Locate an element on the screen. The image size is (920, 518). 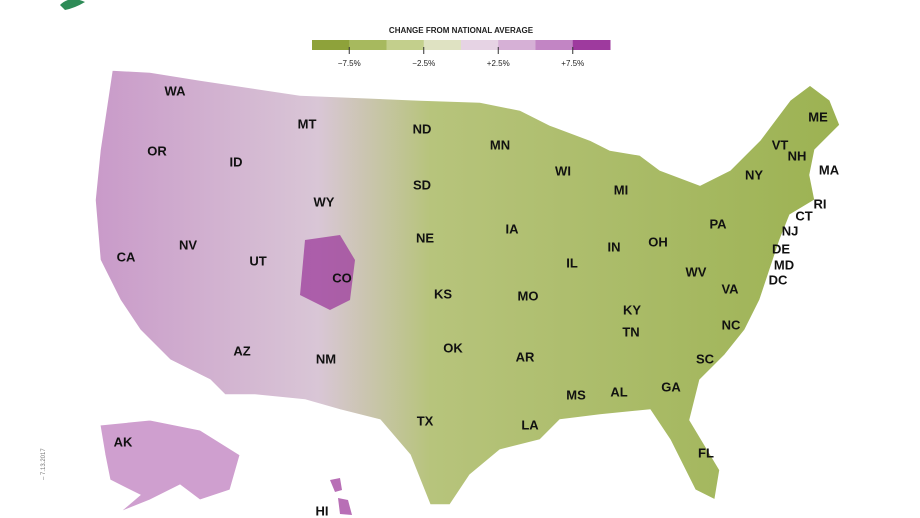
state-label: ID is located at coordinates (236, 161).